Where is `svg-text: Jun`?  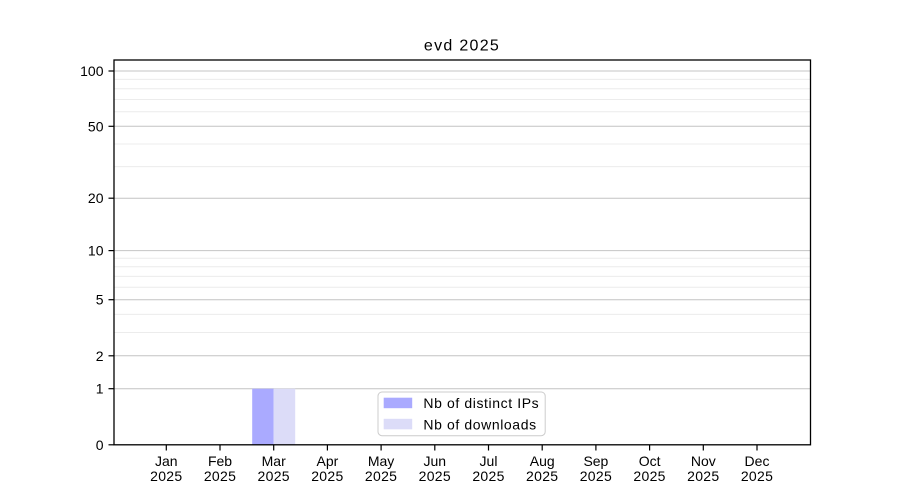 svg-text: Jun is located at coordinates (435, 461).